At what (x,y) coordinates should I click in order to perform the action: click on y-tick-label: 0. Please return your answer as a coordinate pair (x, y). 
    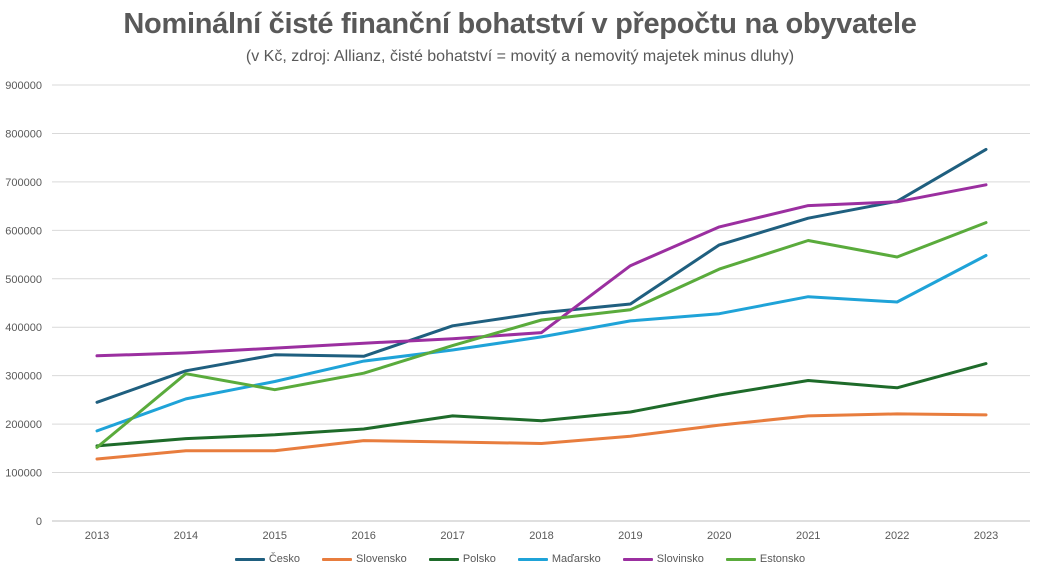
    Looking at the image, I should click on (39, 522).